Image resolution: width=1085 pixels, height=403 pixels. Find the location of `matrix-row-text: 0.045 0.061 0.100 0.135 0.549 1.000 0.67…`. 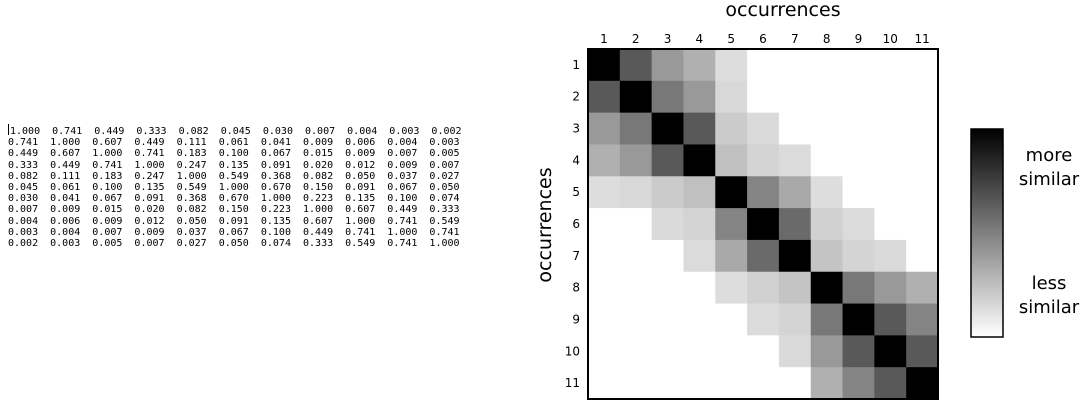

matrix-row-text: 0.045 0.061 0.100 0.135 0.549 1.000 0.67… is located at coordinates (234, 188).